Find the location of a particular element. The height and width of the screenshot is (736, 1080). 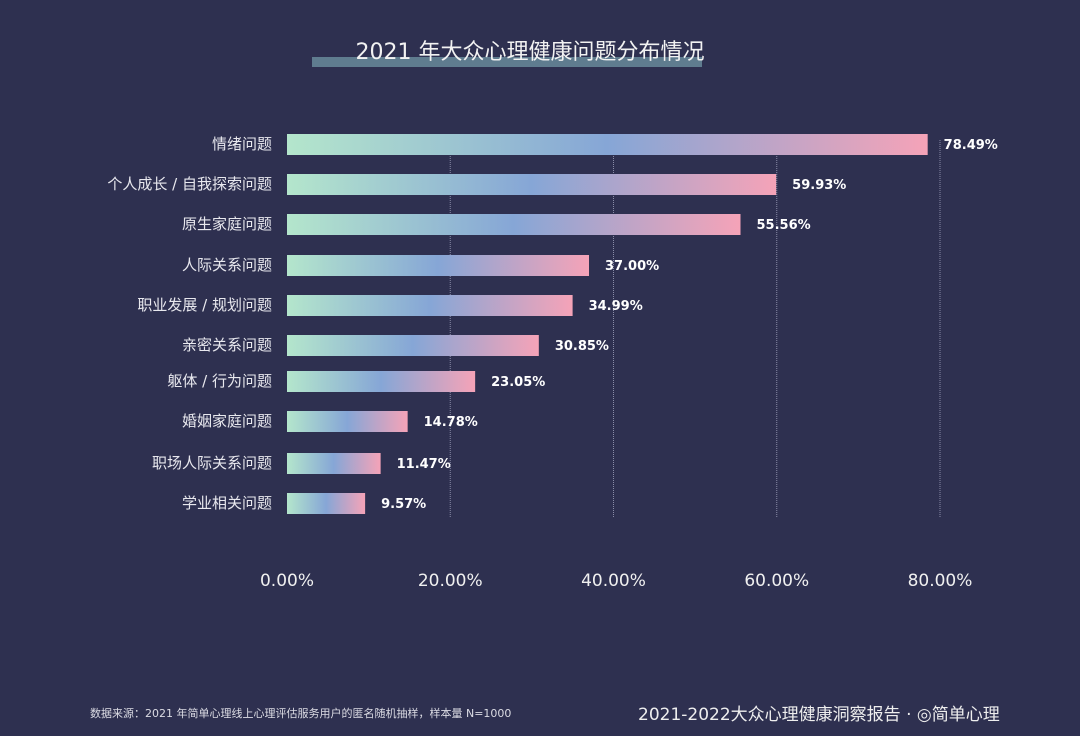

category-label: 职场人际关系问题 is located at coordinates (212, 463).